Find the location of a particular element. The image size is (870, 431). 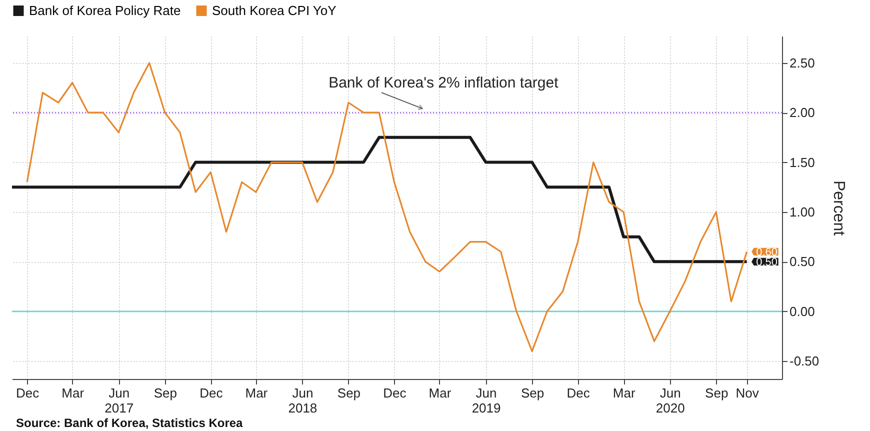

x-tick-label: Jun 2019 is located at coordinates (486, 401).